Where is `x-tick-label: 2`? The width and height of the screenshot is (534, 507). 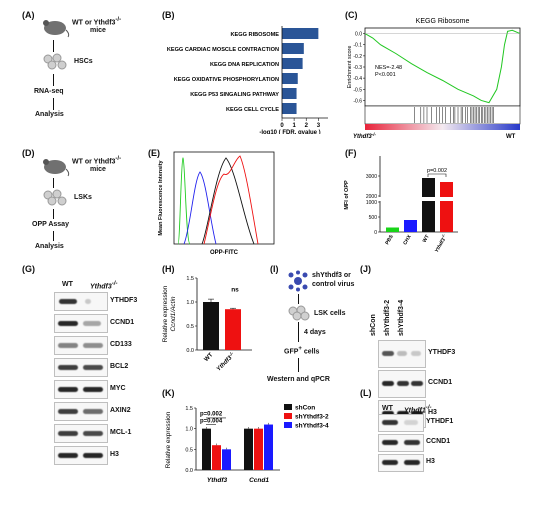
x-tick-label: 2 is located at coordinates (307, 126).